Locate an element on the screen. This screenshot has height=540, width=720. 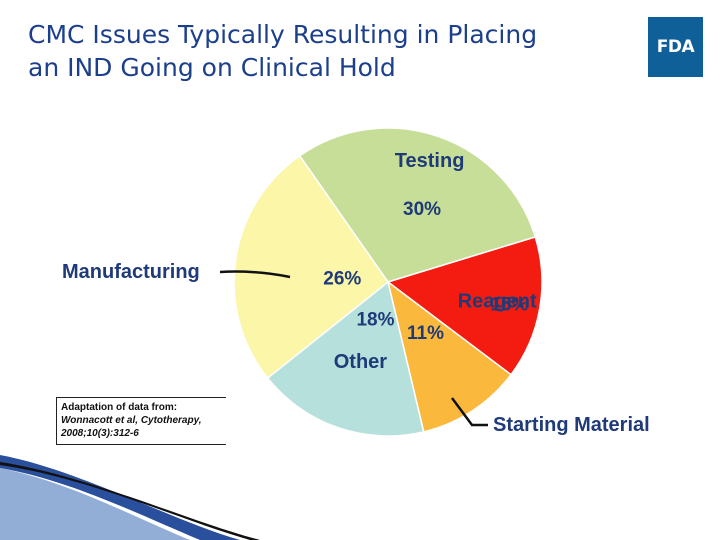
slice-pct-reagent: 15% is located at coordinates (509, 304).